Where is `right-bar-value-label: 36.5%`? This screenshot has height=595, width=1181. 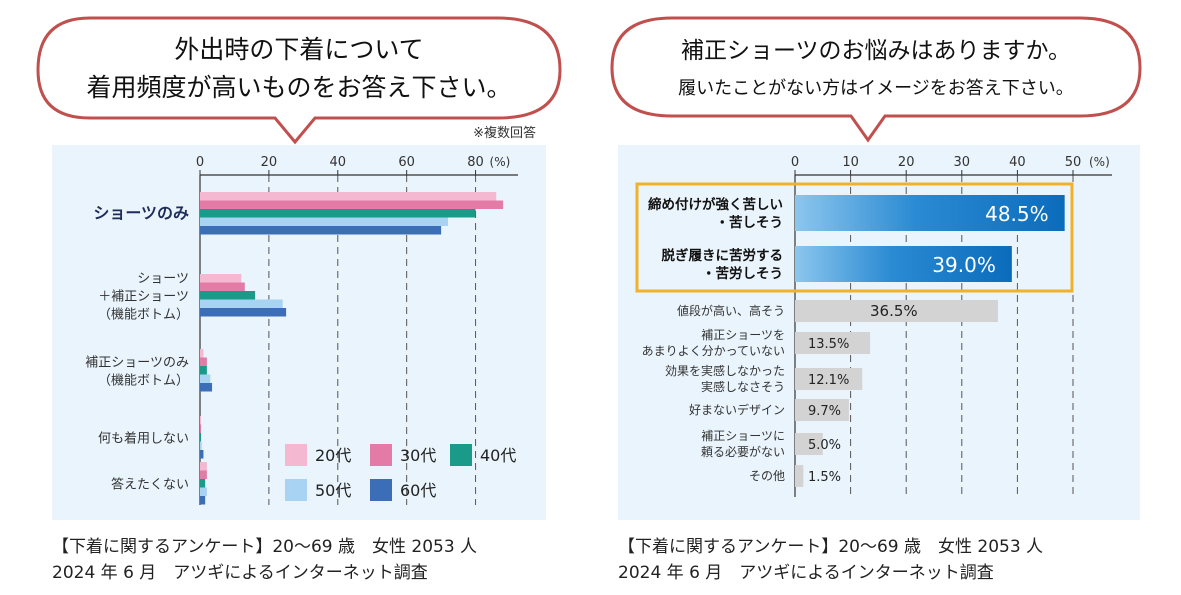
right-bar-value-label: 36.5% is located at coordinates (894, 311).